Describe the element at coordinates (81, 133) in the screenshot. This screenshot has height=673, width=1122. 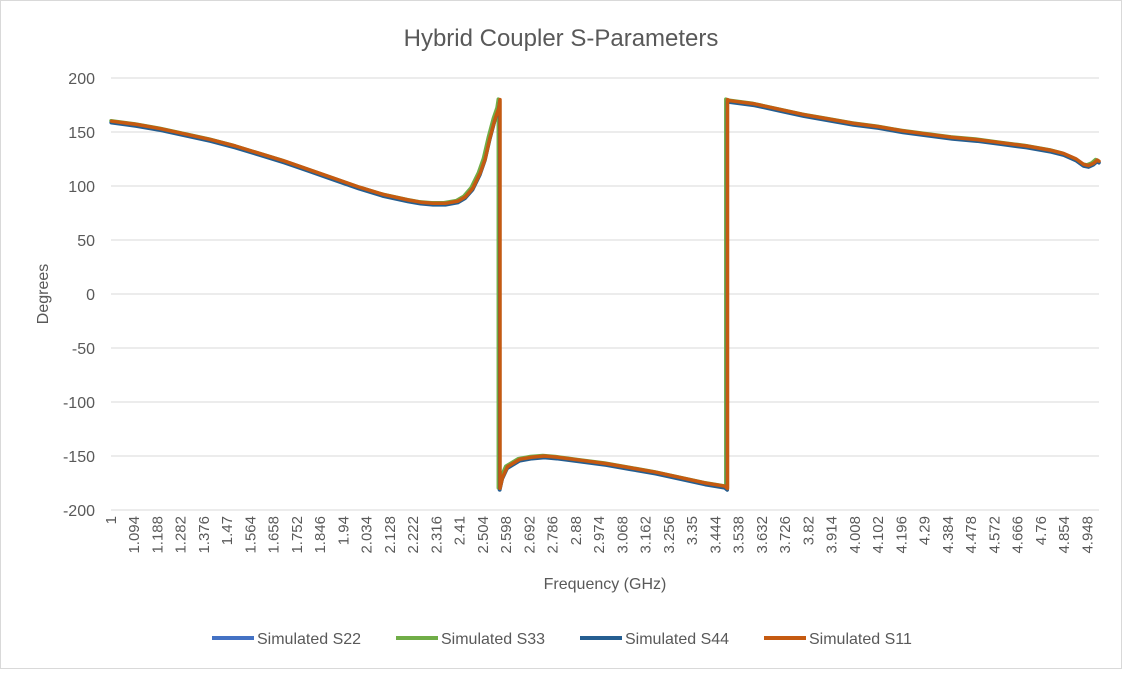
I see `y-tick-label: 150` at that location.